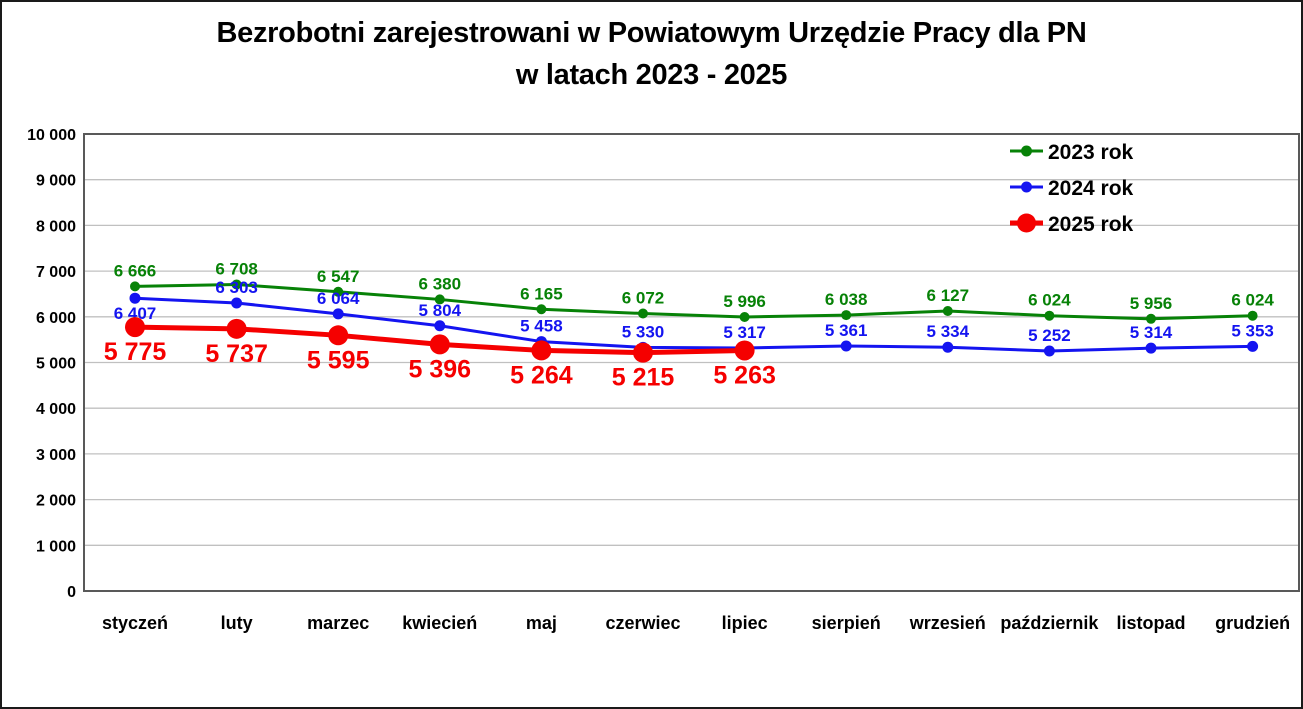  What do you see at coordinates (1091, 188) in the screenshot?
I see `legend-label: 2024 rok` at bounding box center [1091, 188].